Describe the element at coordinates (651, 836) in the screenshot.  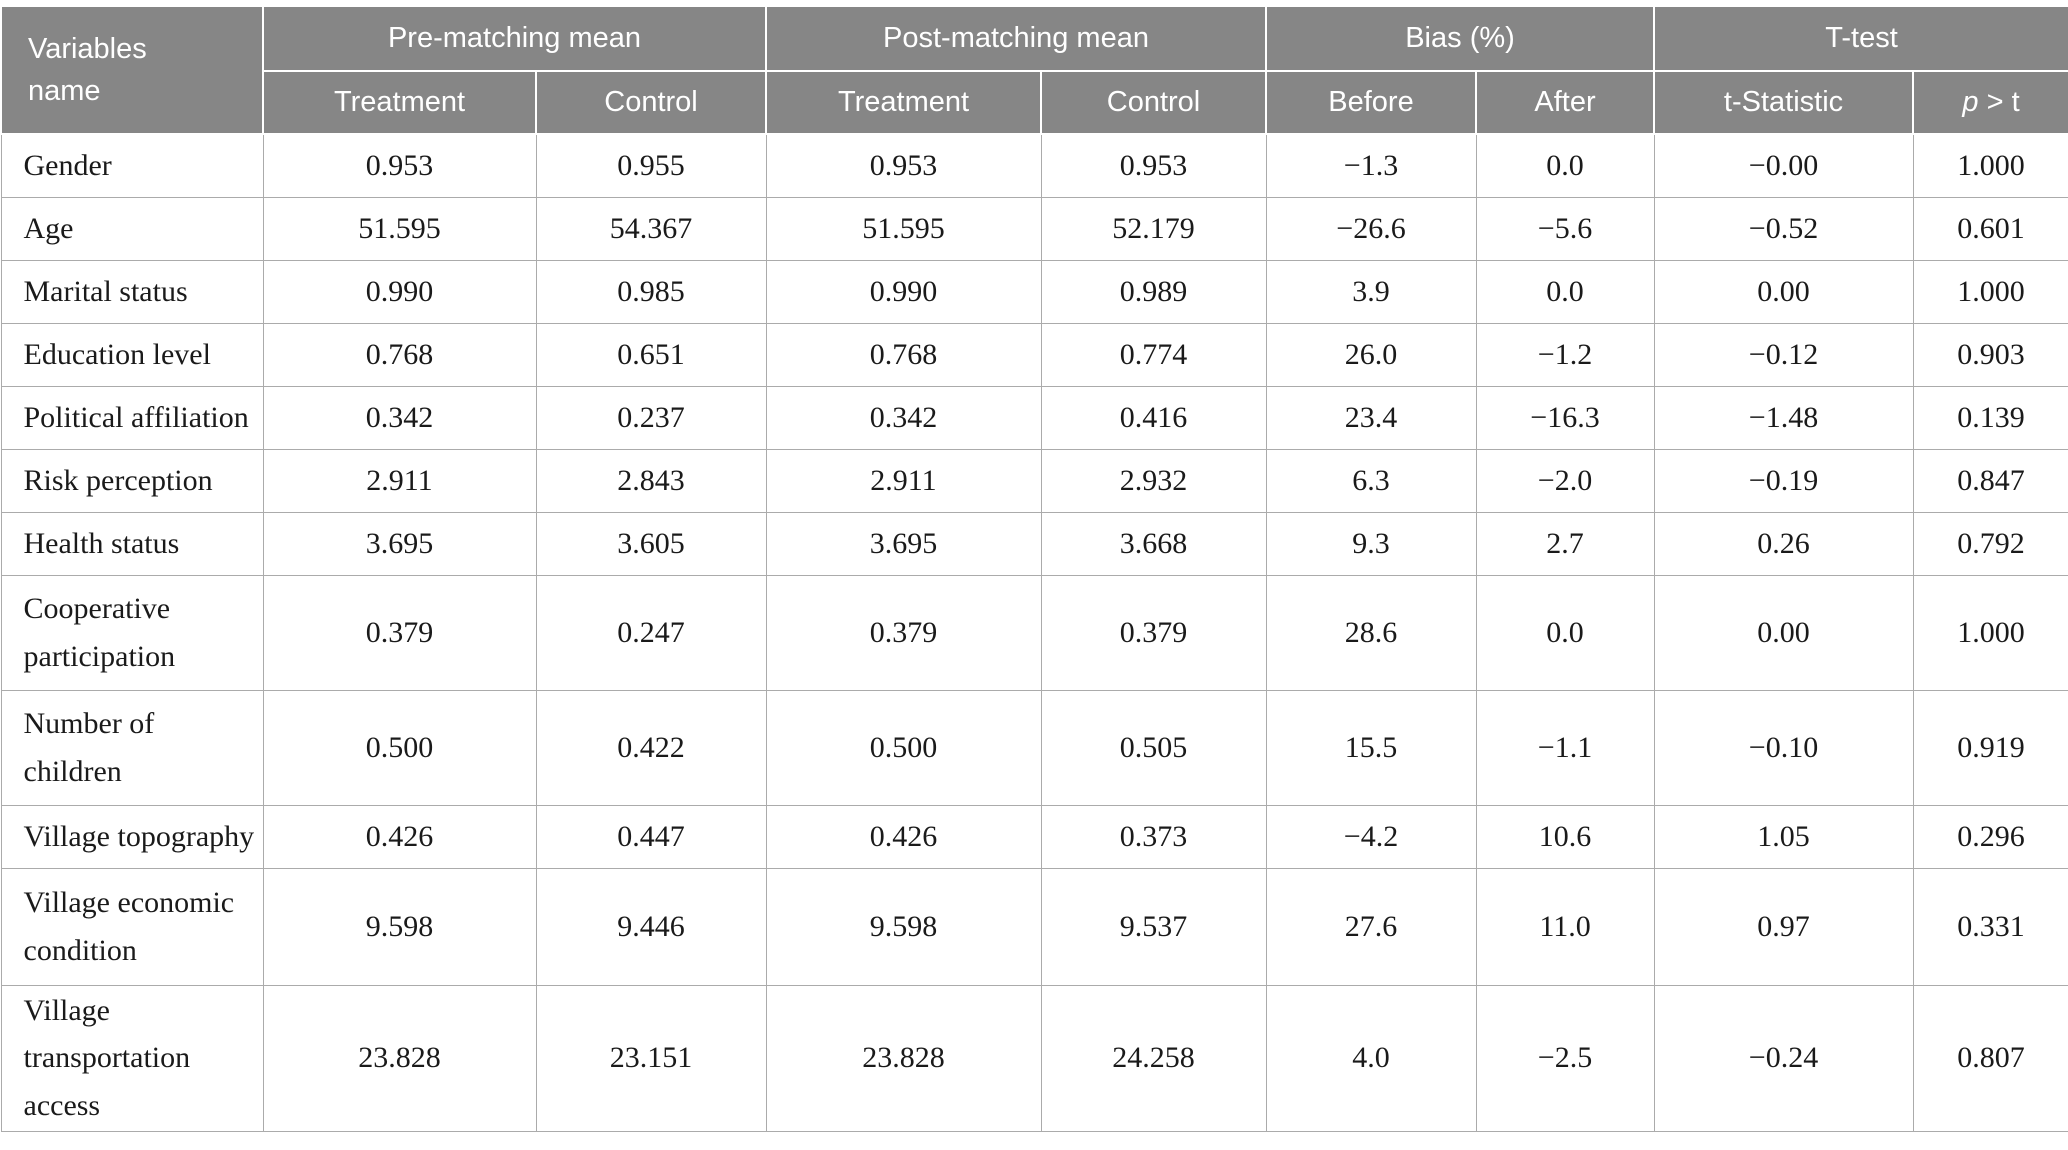
I see `pre-control-cell: 0.447` at that location.